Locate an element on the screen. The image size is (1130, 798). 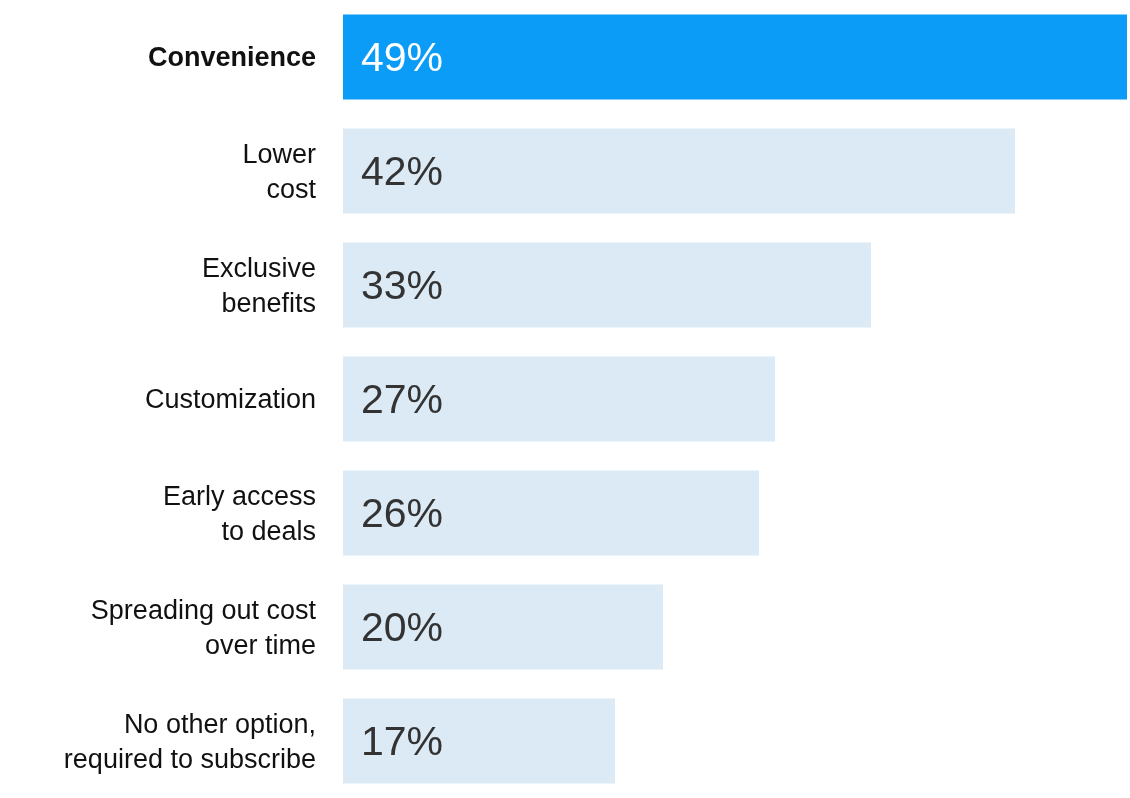
y-tick-label: Lower cost is located at coordinates (279, 171).